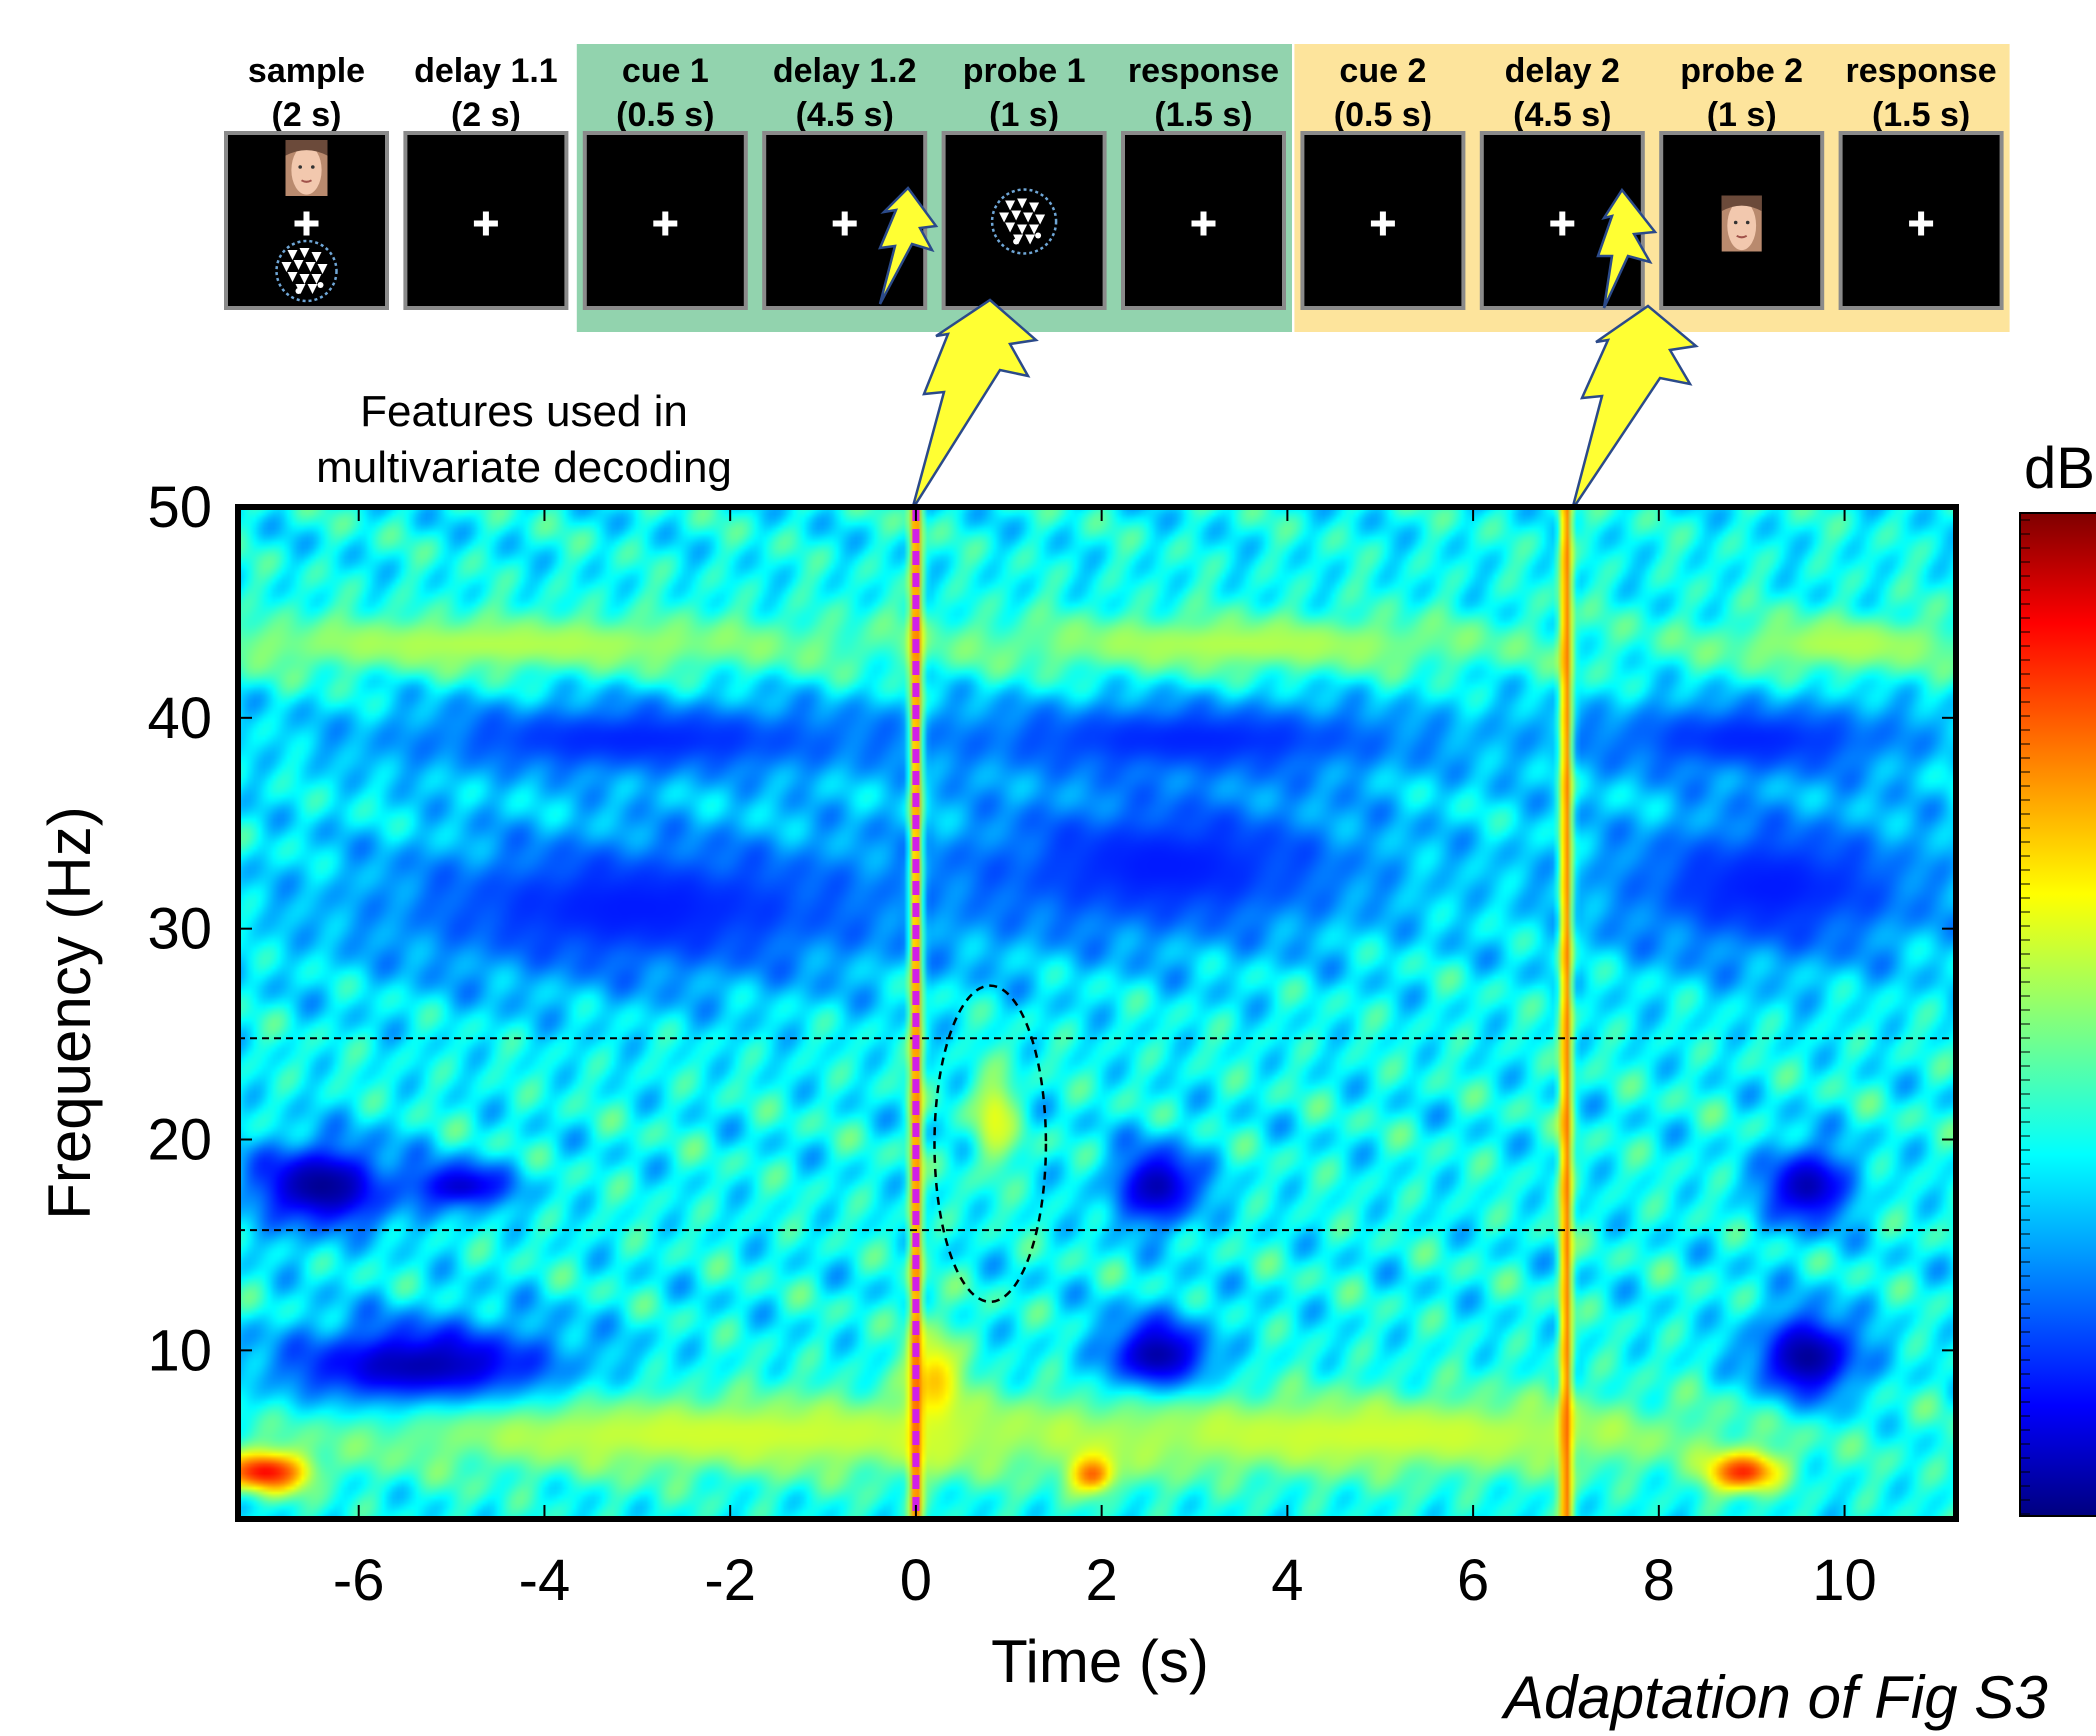  Describe the element at coordinates (524, 439) in the screenshot. I see `decoding-features-annotation: Features used in multivariate decoding` at that location.